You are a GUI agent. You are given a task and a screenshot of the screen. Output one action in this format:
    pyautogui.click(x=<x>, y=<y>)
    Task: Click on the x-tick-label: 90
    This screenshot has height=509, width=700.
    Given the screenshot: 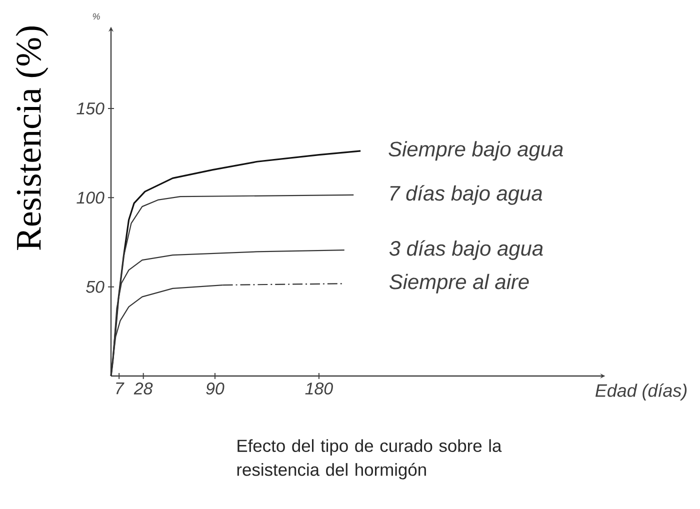 What is the action you would take?
    pyautogui.click(x=215, y=388)
    